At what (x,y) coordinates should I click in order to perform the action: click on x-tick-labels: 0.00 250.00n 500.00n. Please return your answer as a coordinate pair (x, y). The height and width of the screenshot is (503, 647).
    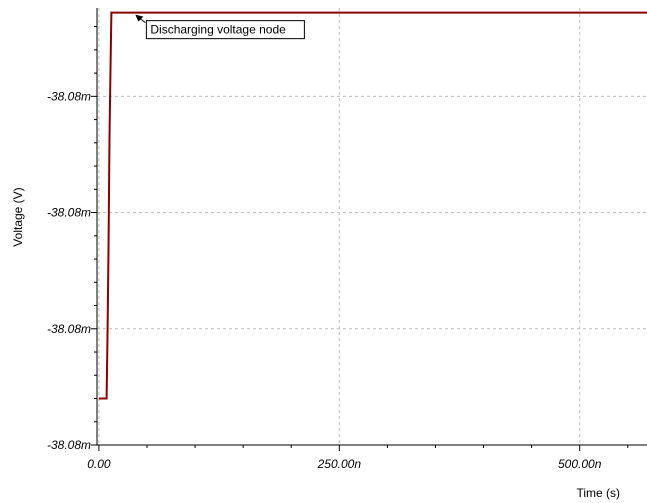
    Looking at the image, I should click on (344, 464).